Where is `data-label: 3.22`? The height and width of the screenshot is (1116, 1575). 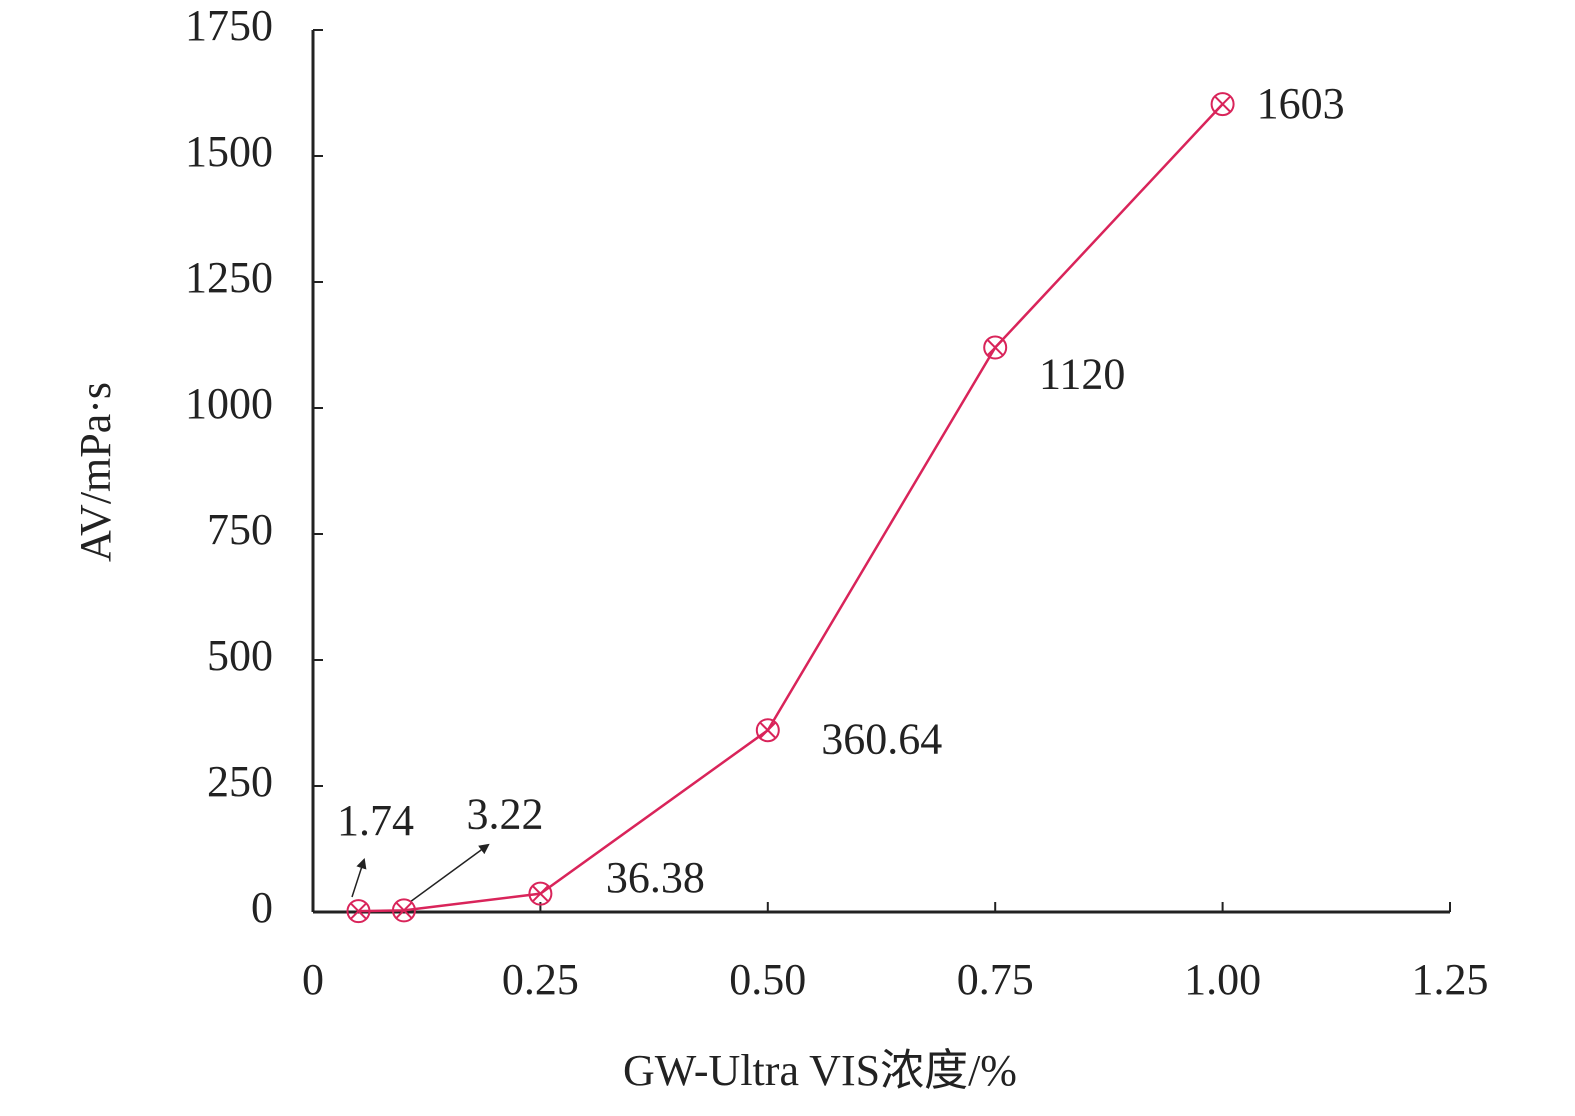
data-label: 3.22 is located at coordinates (504, 813).